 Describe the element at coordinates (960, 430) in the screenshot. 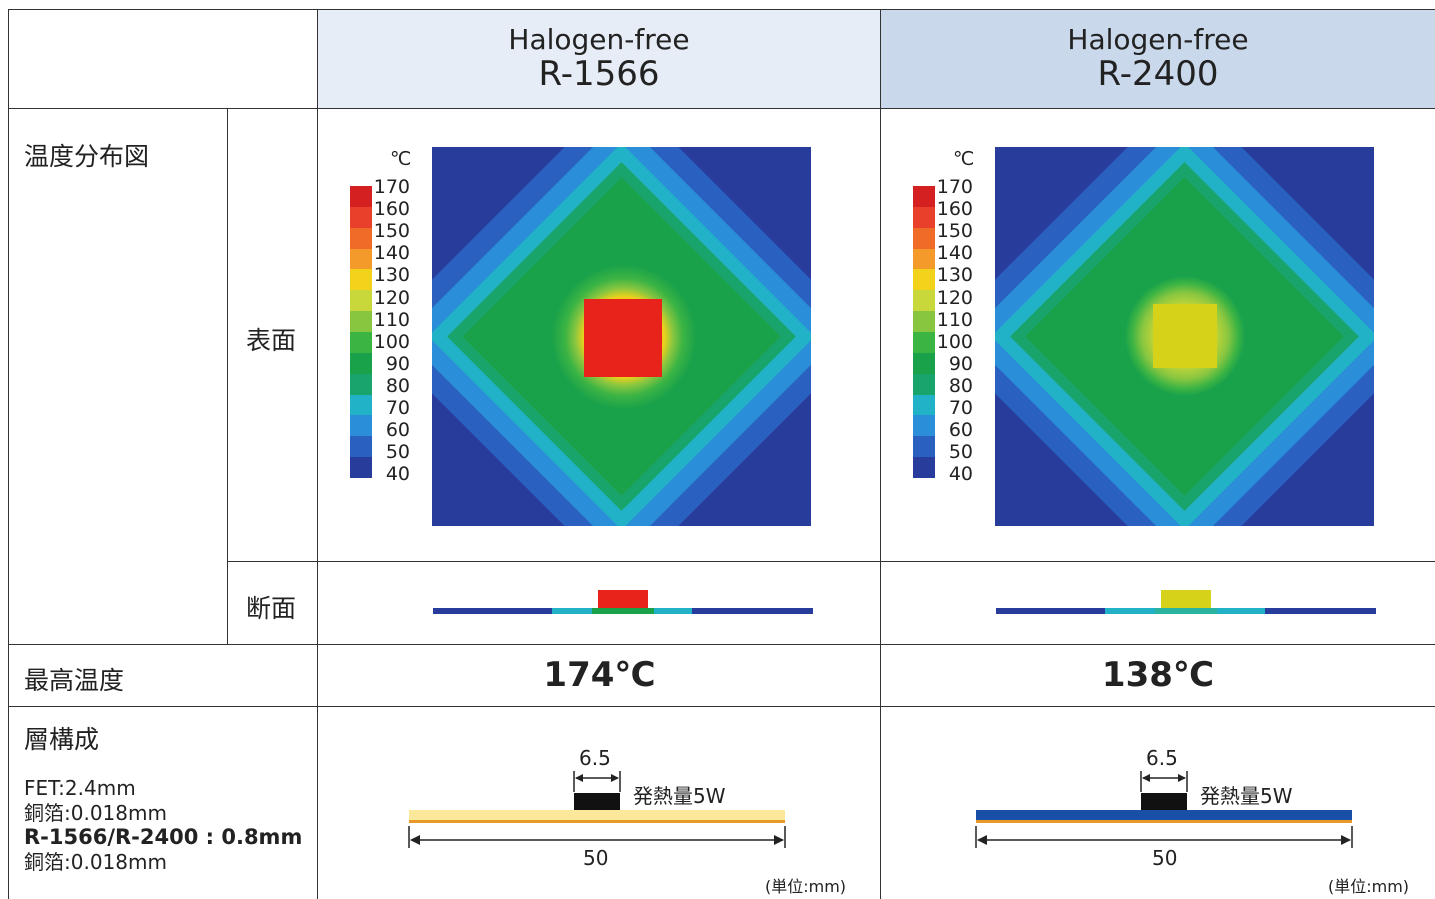

I see `scale-label: 60` at that location.